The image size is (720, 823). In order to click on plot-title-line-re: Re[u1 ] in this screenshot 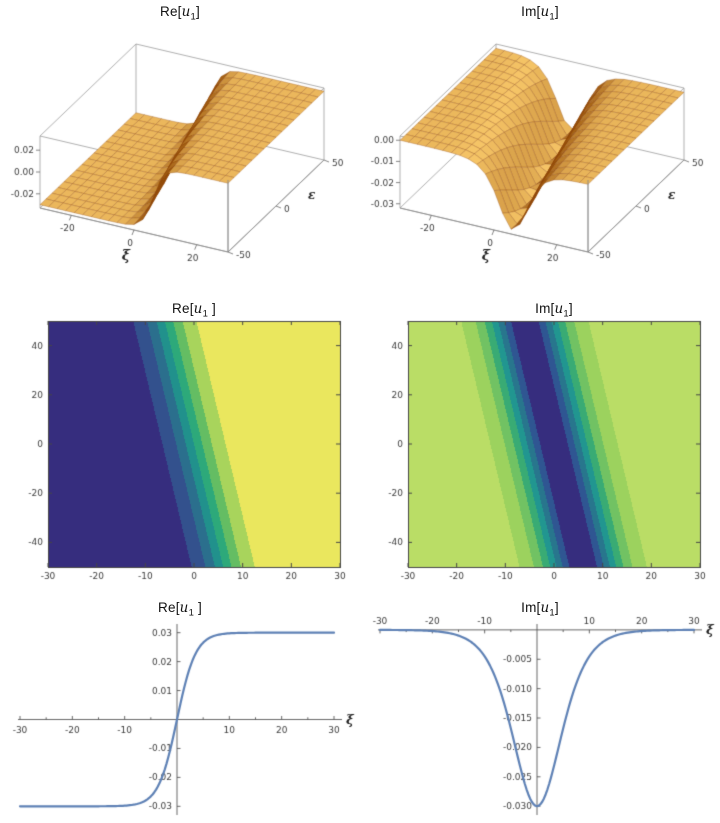, I will do `click(180, 609)`.